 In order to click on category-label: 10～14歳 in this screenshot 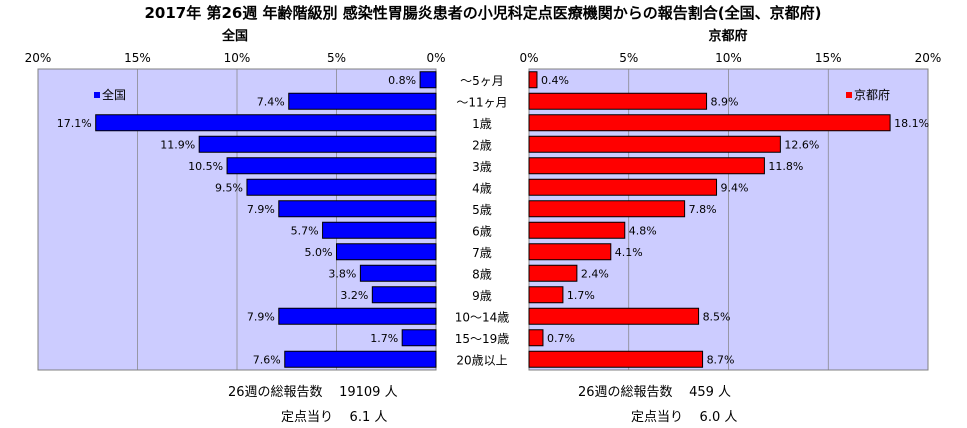, I will do `click(482, 317)`.